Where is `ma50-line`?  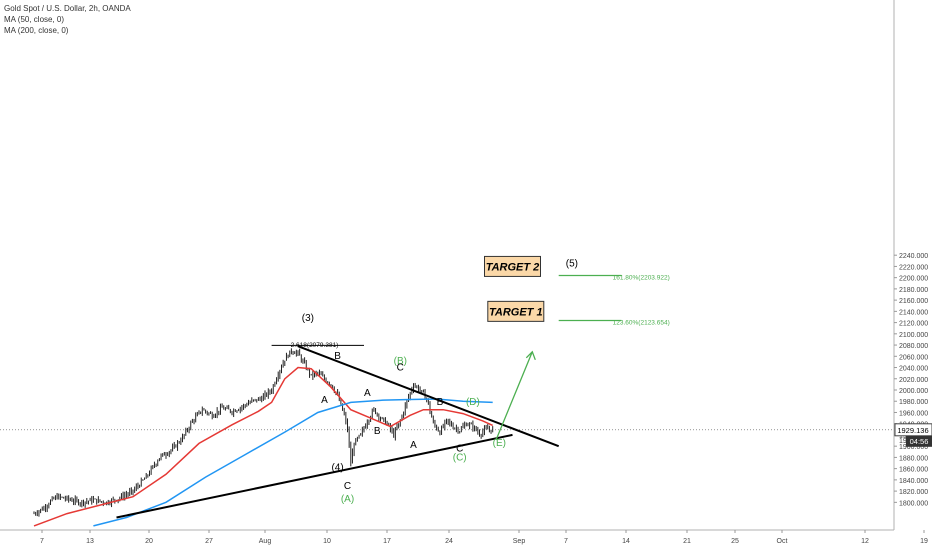 ma50-line is located at coordinates (263, 446).